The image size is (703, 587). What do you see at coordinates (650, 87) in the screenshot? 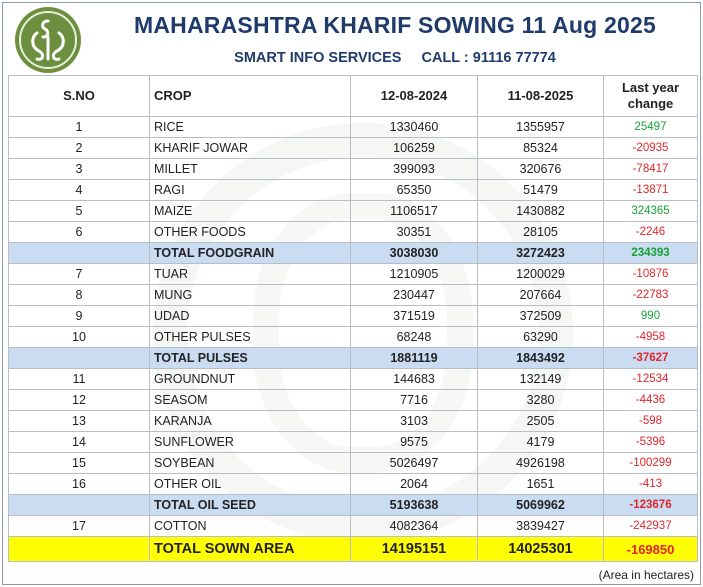
I see `change-header-line1: Last year` at bounding box center [650, 87].